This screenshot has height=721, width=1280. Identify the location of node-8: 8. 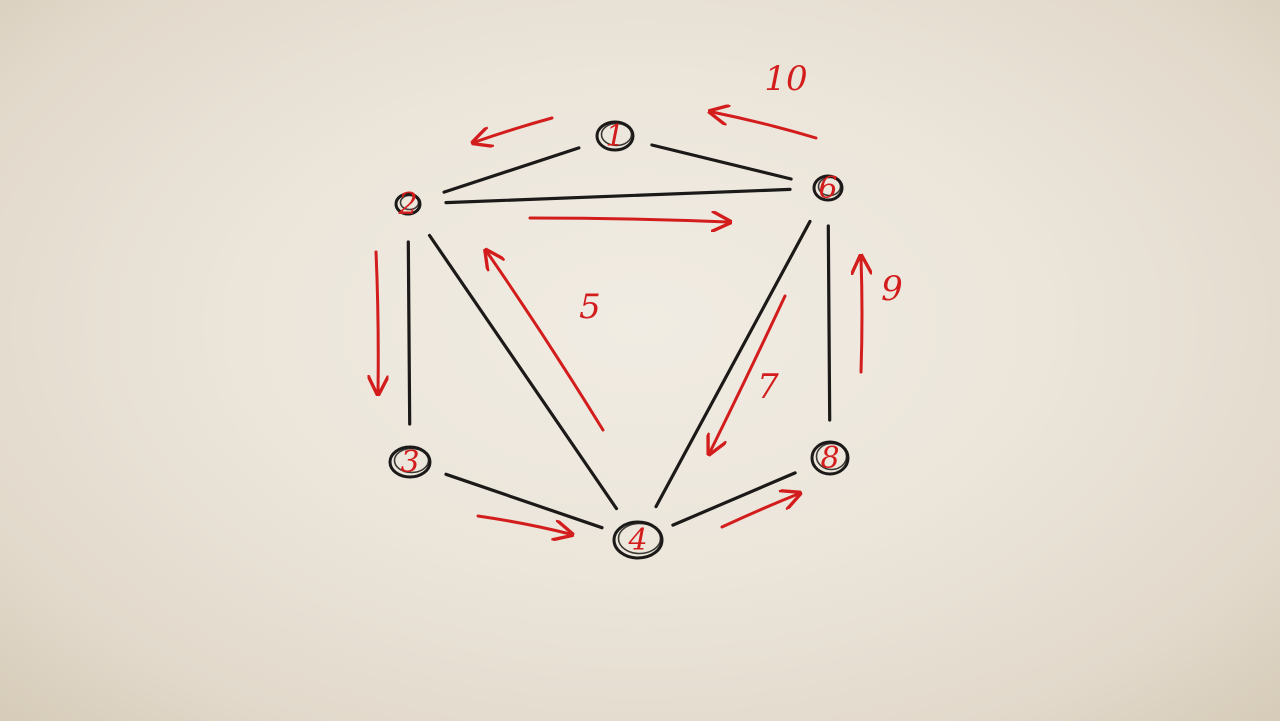
(830, 458).